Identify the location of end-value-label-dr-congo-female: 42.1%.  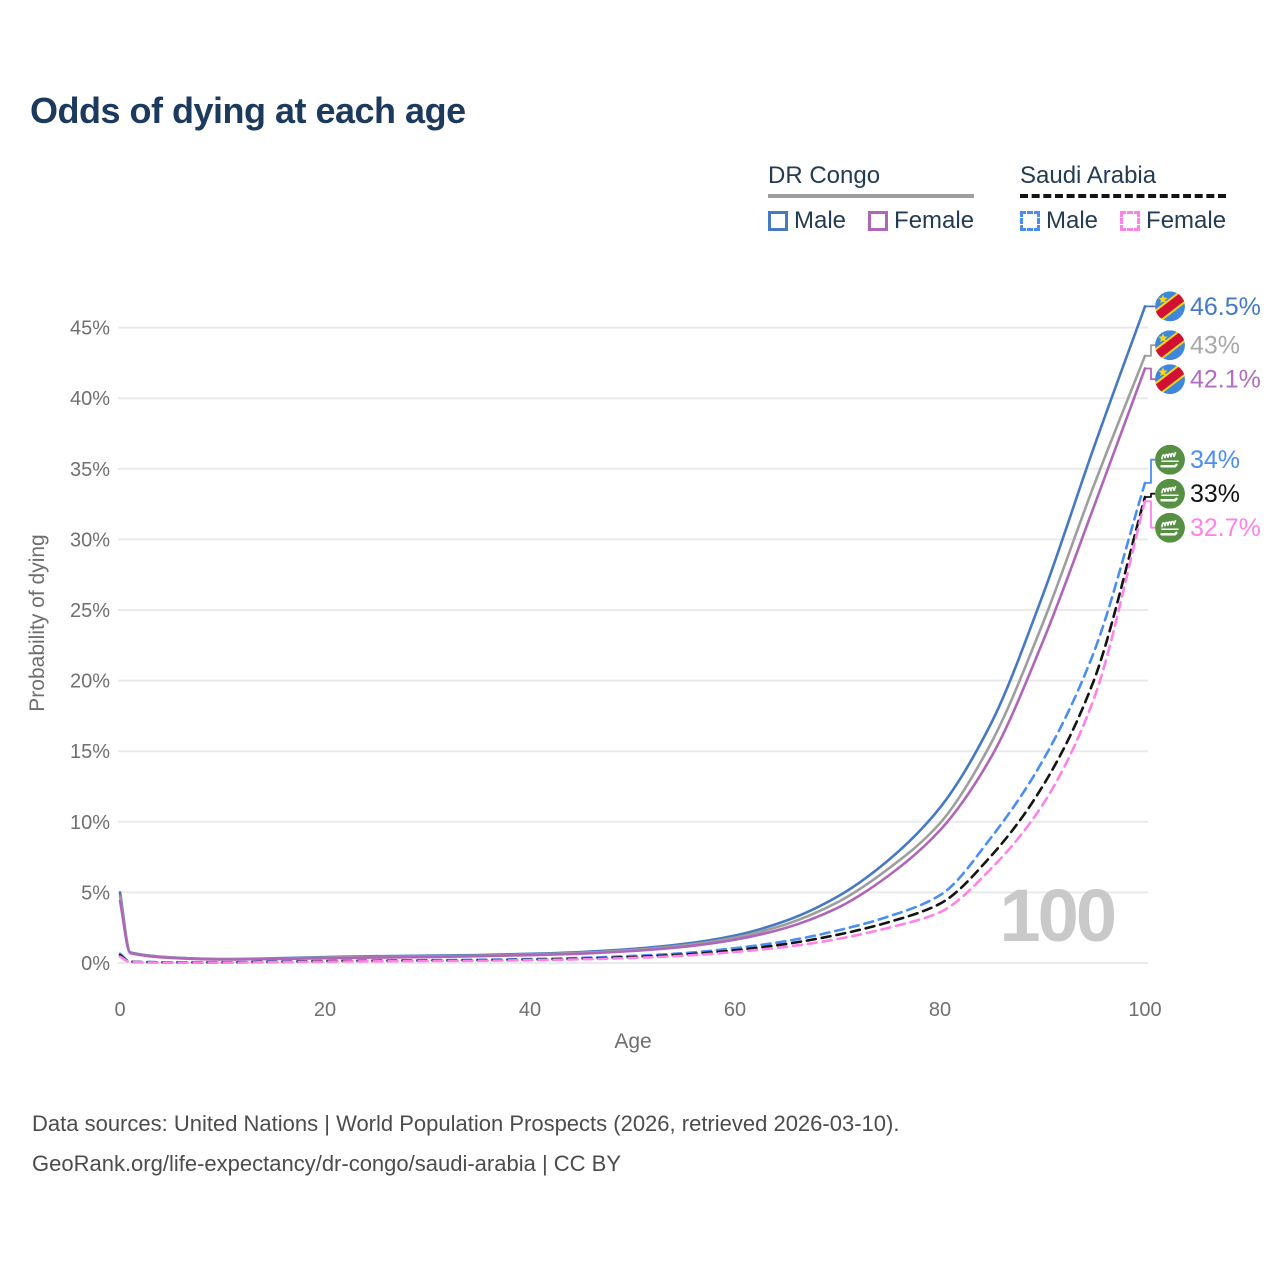
(1225, 380).